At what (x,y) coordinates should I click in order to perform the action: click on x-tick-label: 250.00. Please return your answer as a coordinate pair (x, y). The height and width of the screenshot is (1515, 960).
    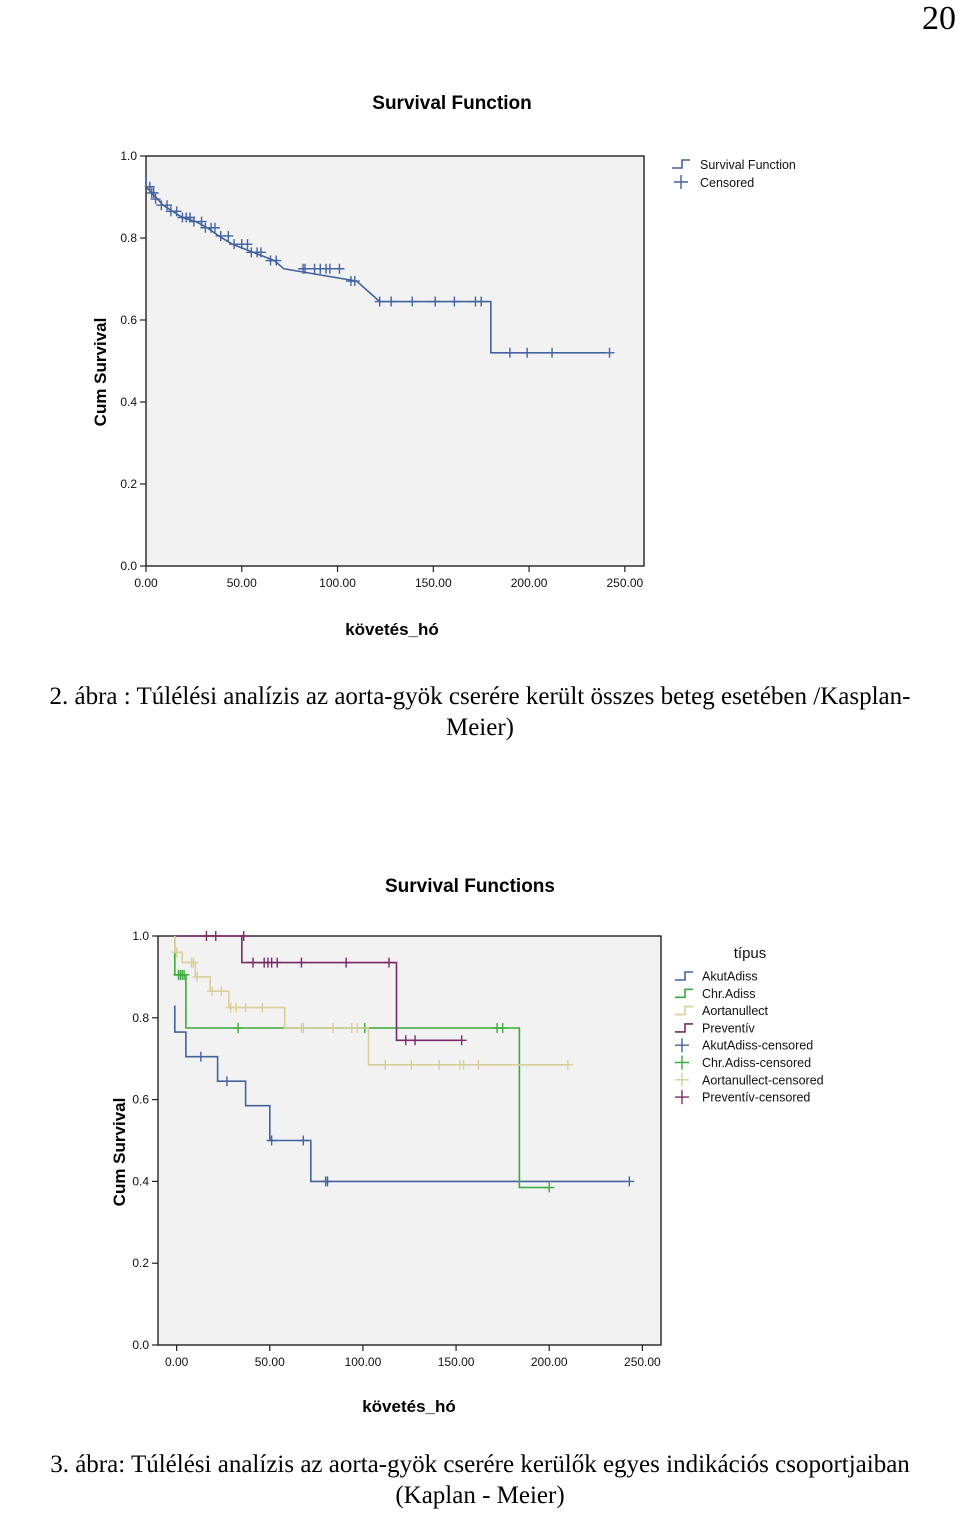
    Looking at the image, I should click on (624, 583).